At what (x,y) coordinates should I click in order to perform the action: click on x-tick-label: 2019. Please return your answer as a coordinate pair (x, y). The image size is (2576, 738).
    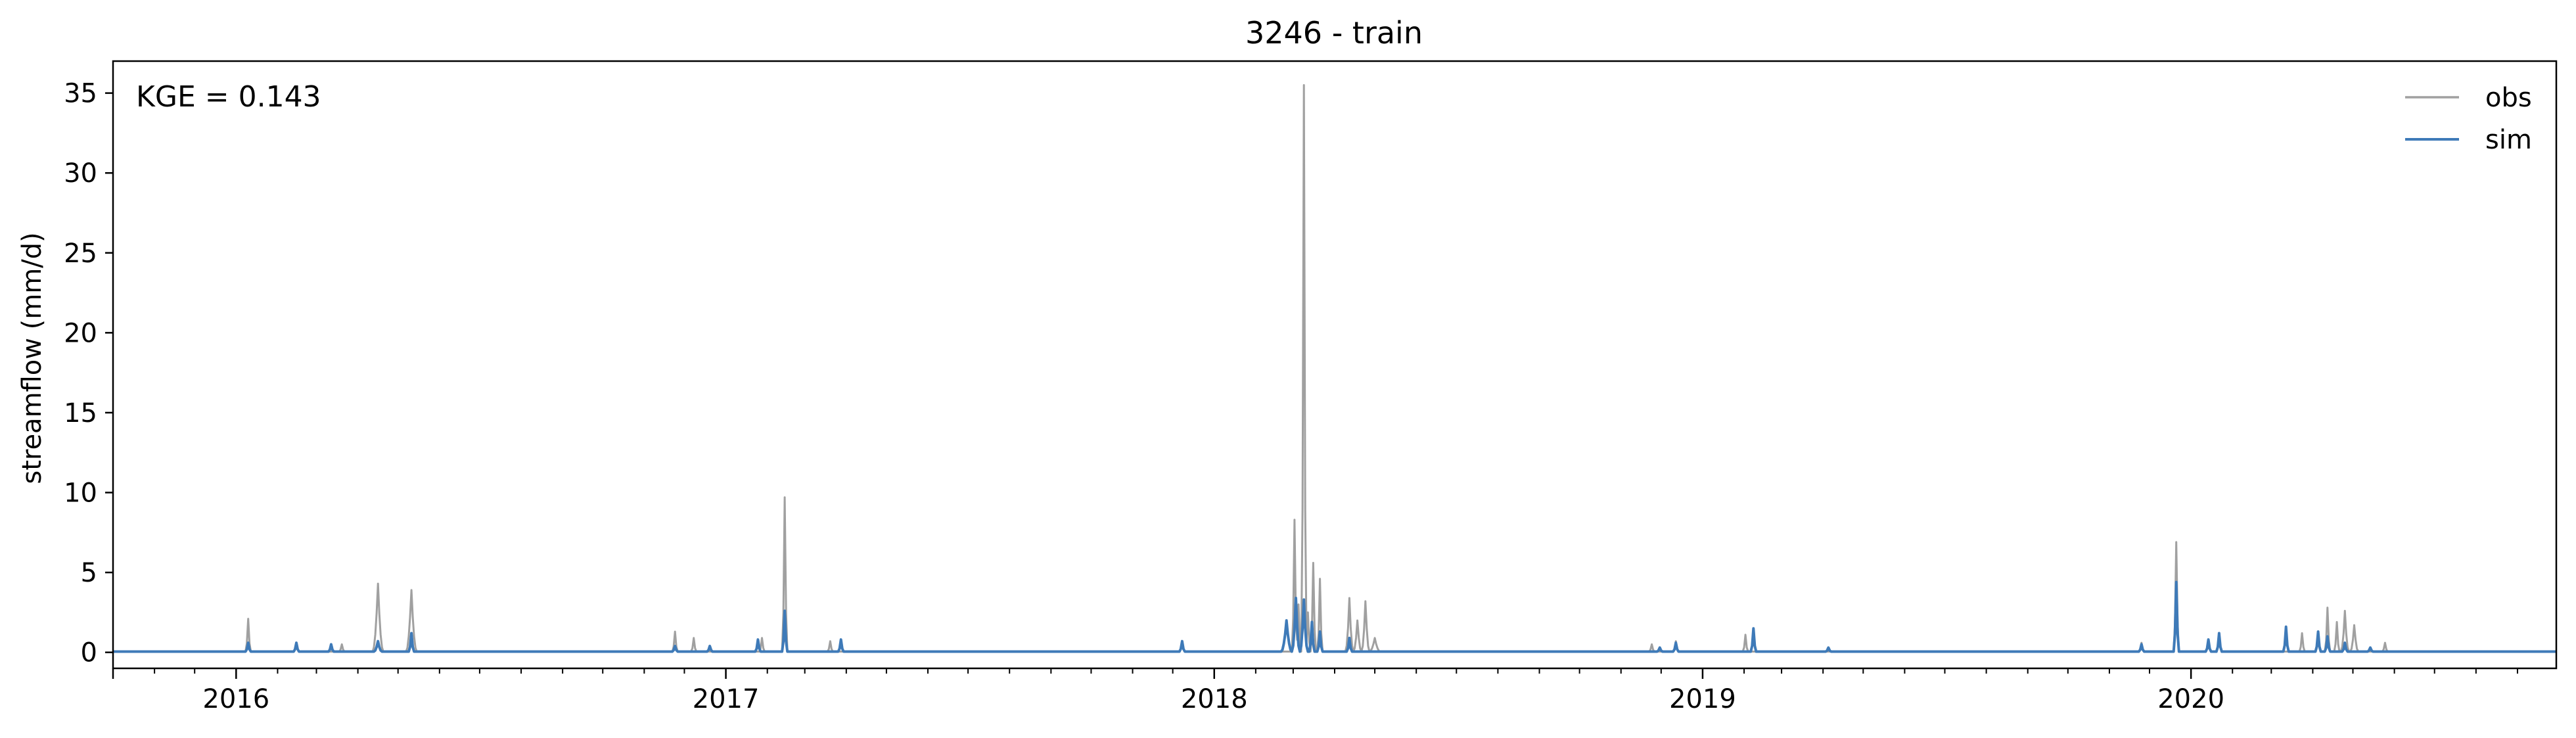
    Looking at the image, I should click on (1702, 699).